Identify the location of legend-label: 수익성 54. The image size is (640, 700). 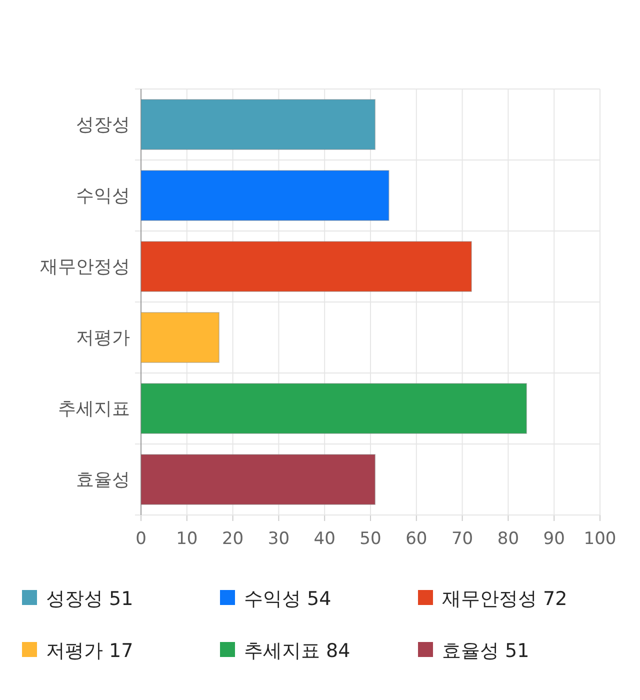
(288, 599).